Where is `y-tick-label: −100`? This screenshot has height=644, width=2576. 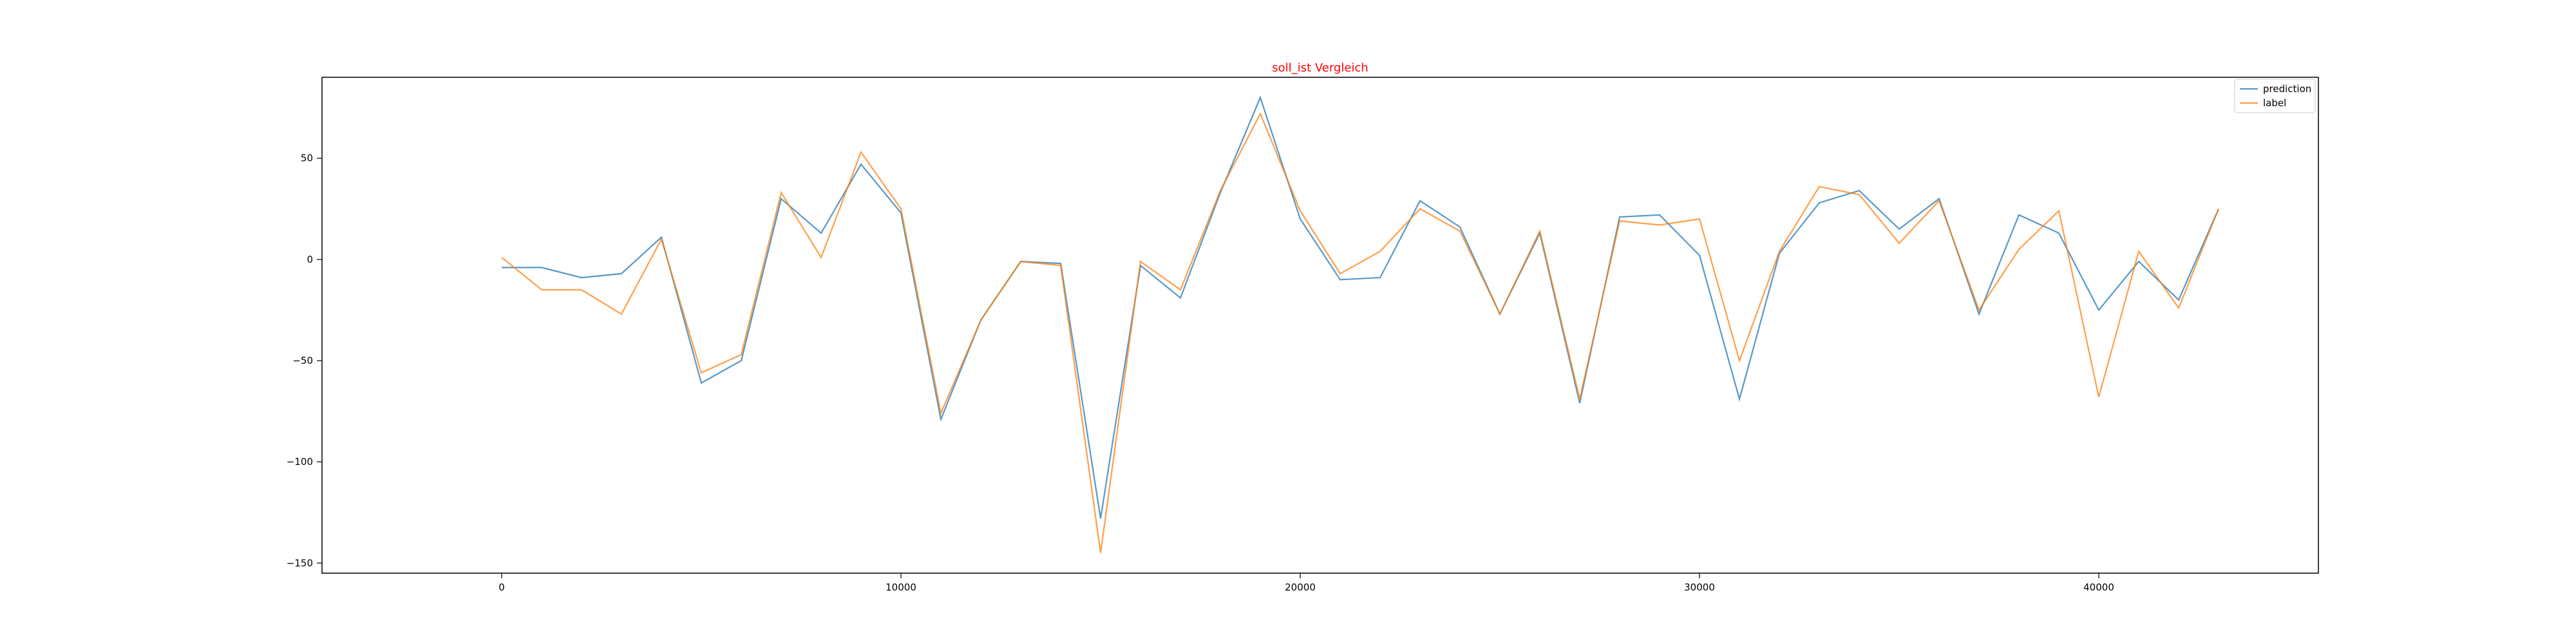
y-tick-label: −100 is located at coordinates (300, 462).